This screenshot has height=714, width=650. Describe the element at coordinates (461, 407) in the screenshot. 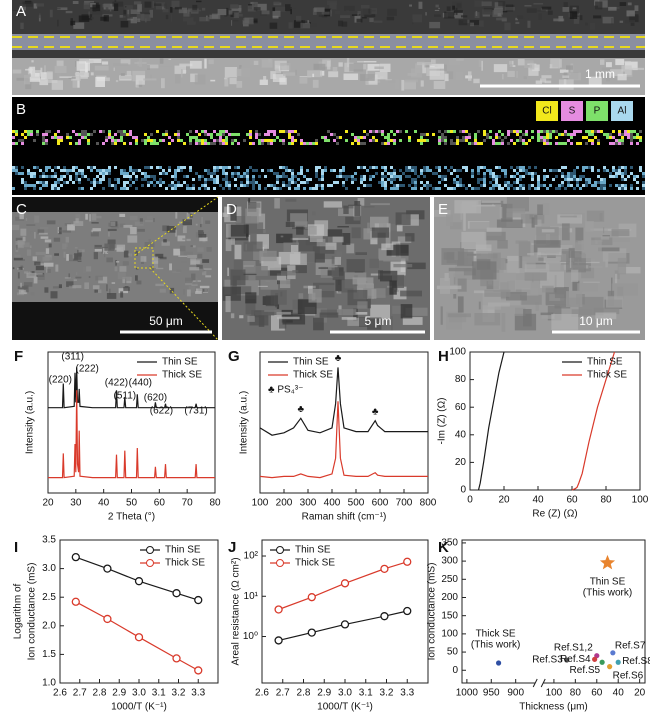

I see `y-tick-label: 60` at that location.